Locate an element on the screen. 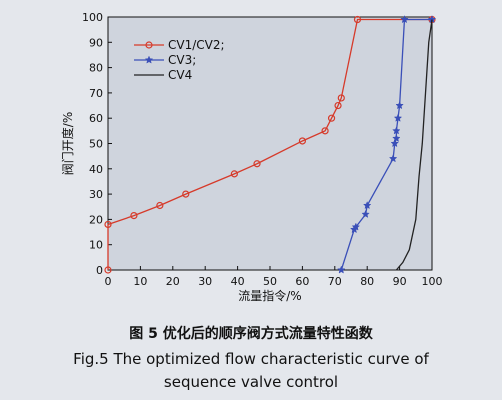 Image resolution: width=502 pixels, height=400 pixels. x-tick-label: 40 is located at coordinates (238, 281).